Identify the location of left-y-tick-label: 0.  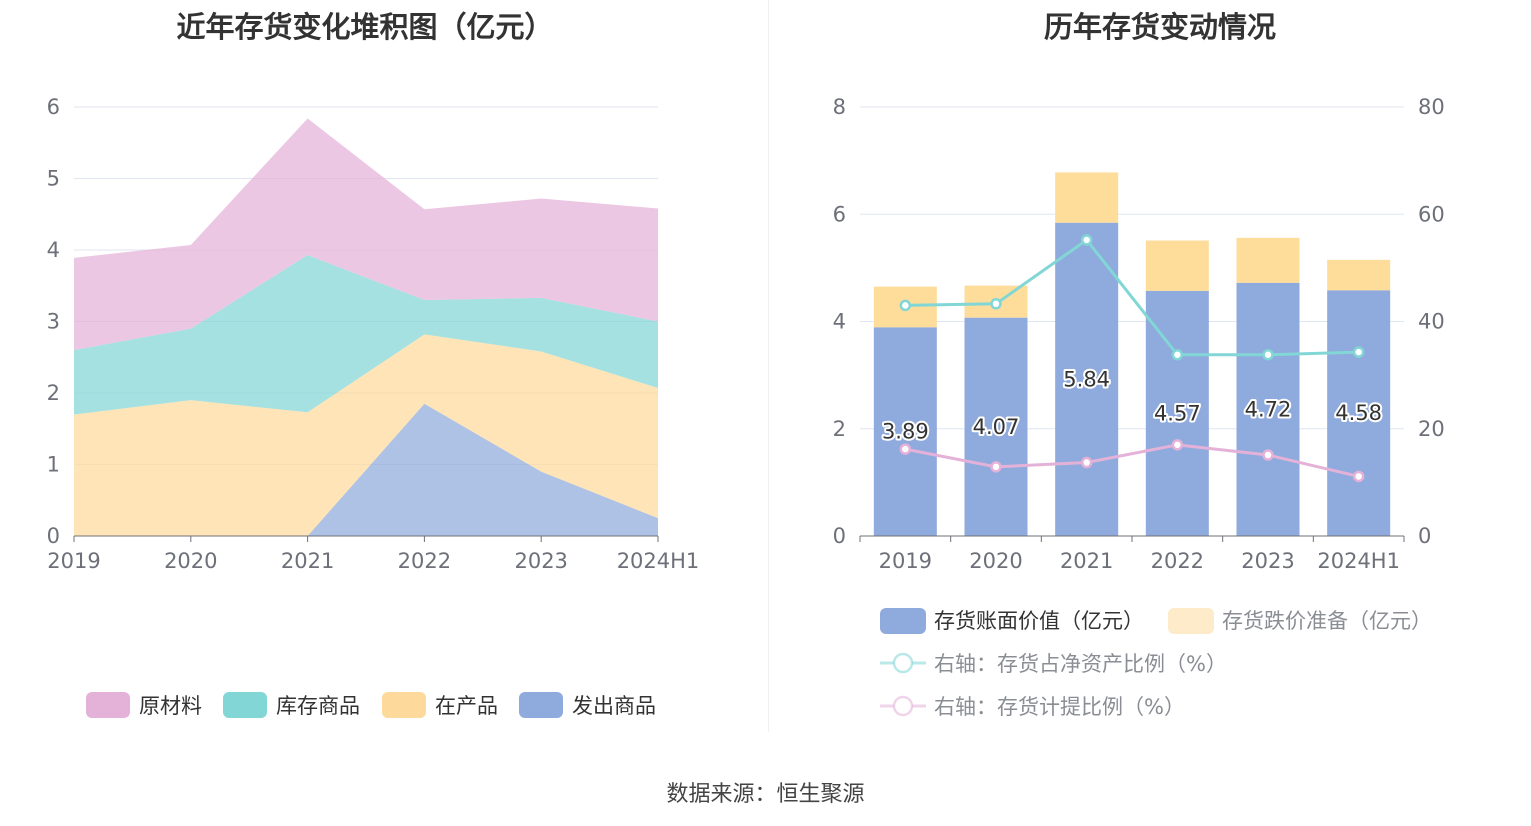
(53, 536).